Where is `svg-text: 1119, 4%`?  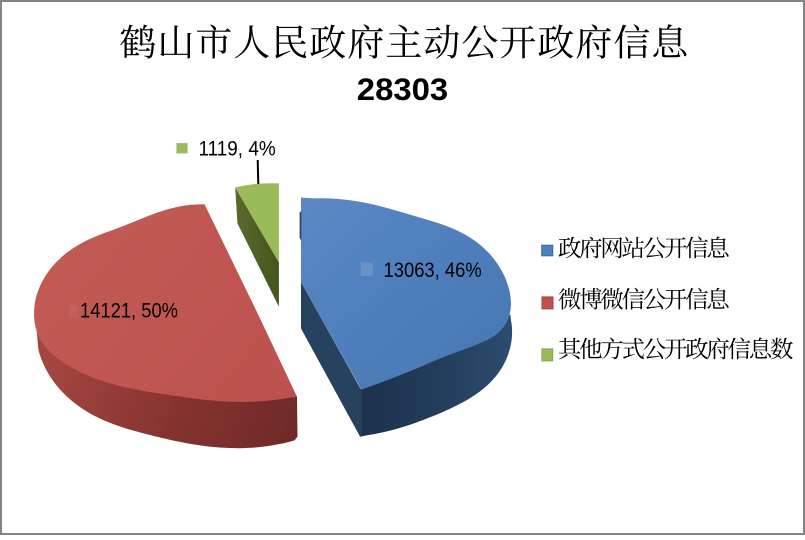 svg-text: 1119, 4% is located at coordinates (237, 149).